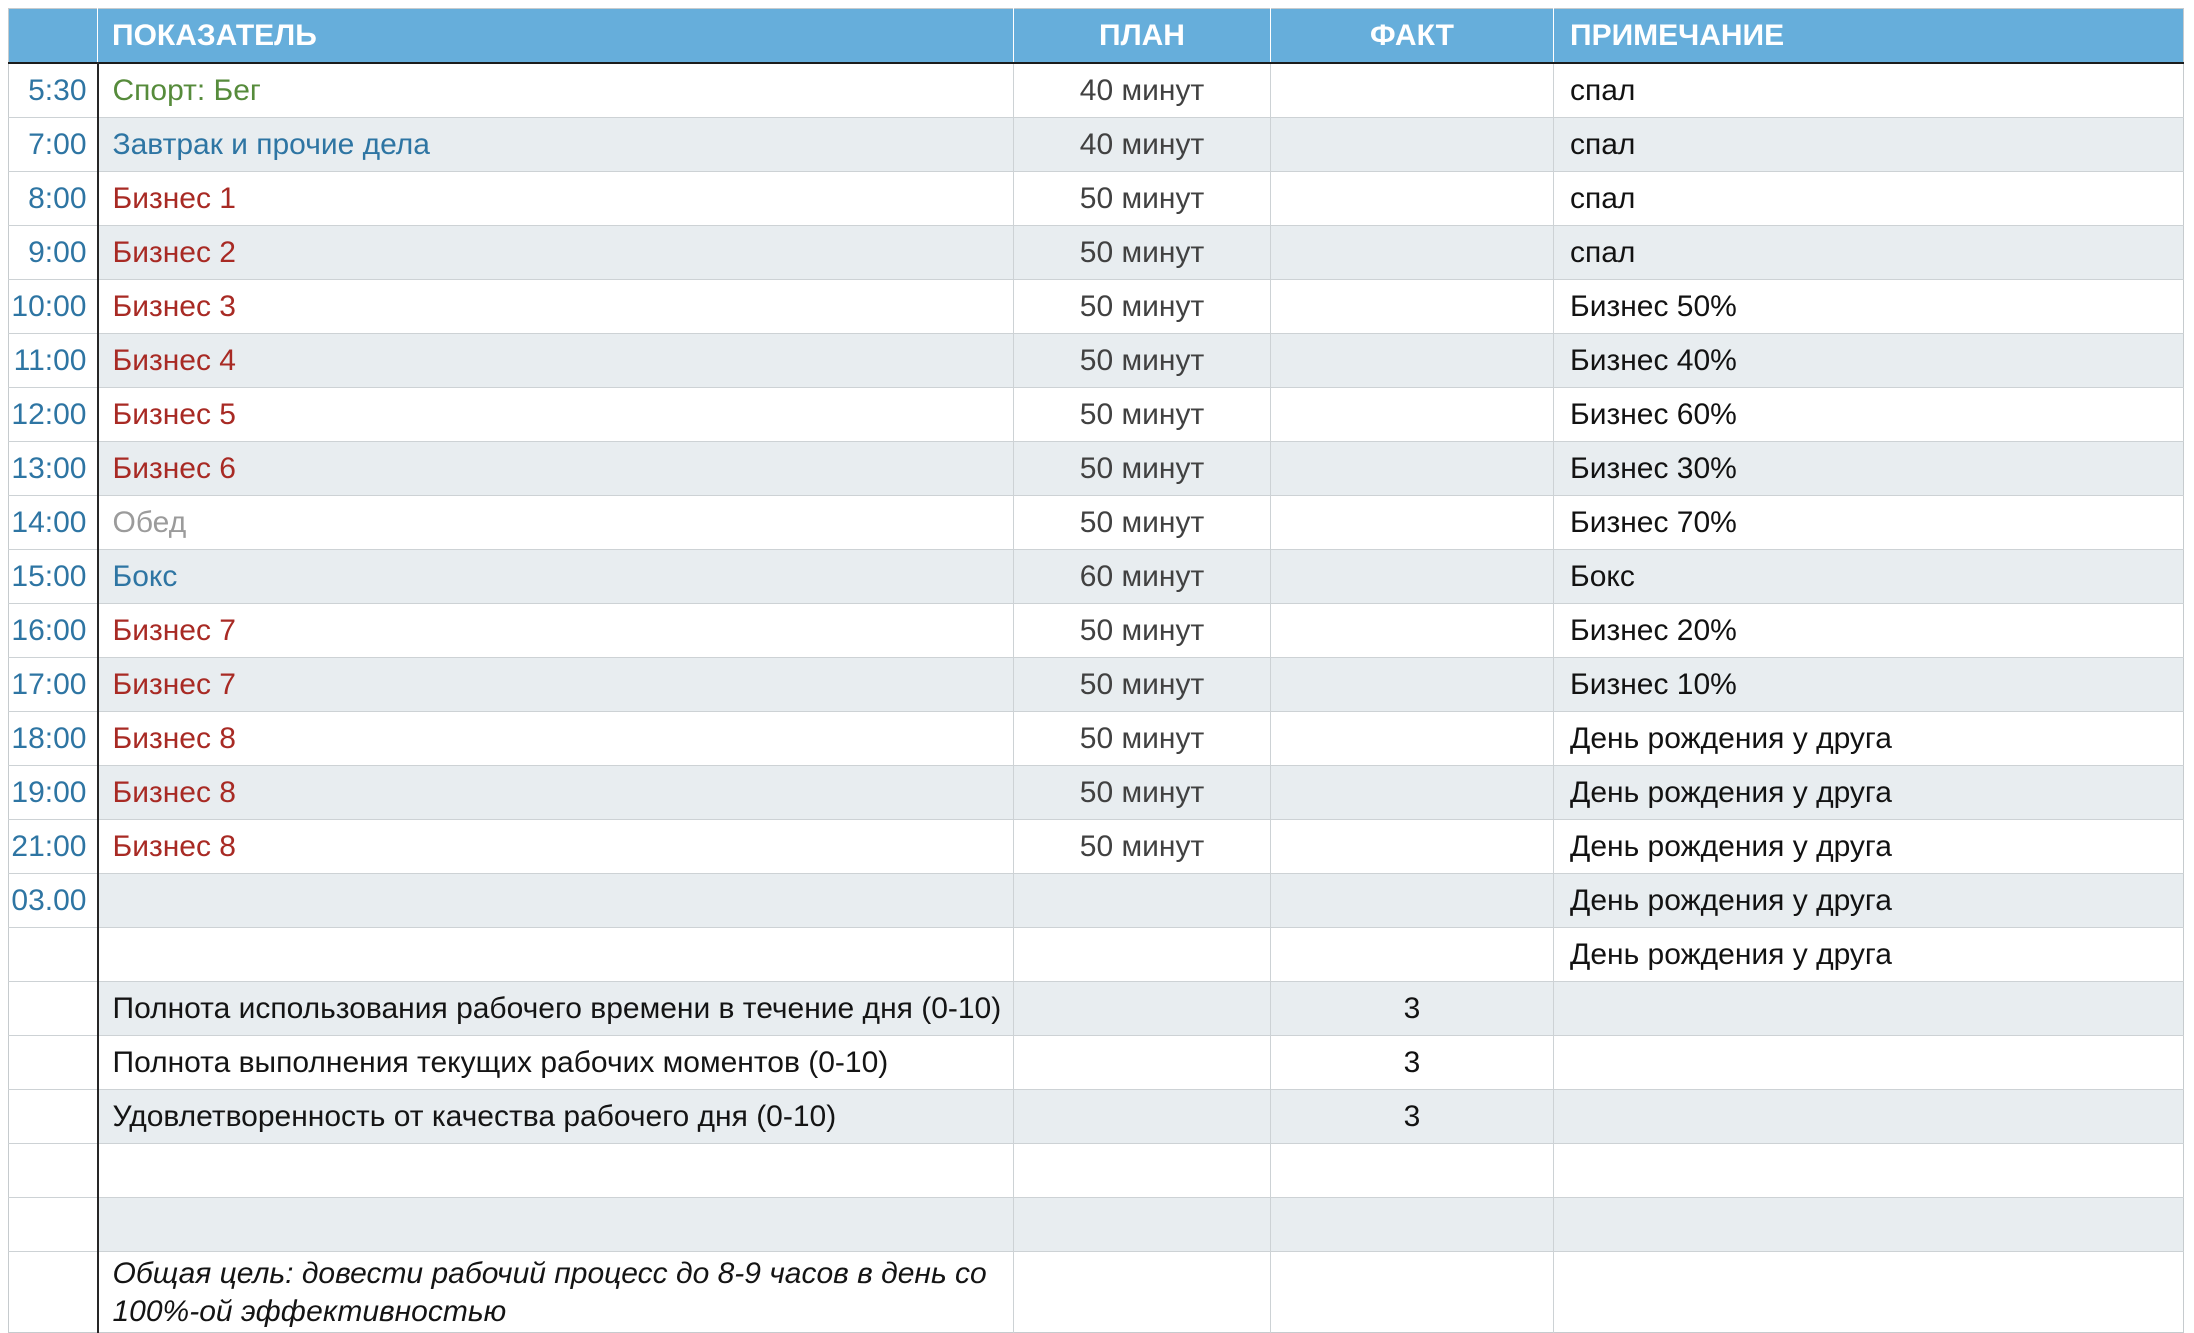 This screenshot has width=2194, height=1333. I want to click on time-cell: 9:00, so click(53, 252).